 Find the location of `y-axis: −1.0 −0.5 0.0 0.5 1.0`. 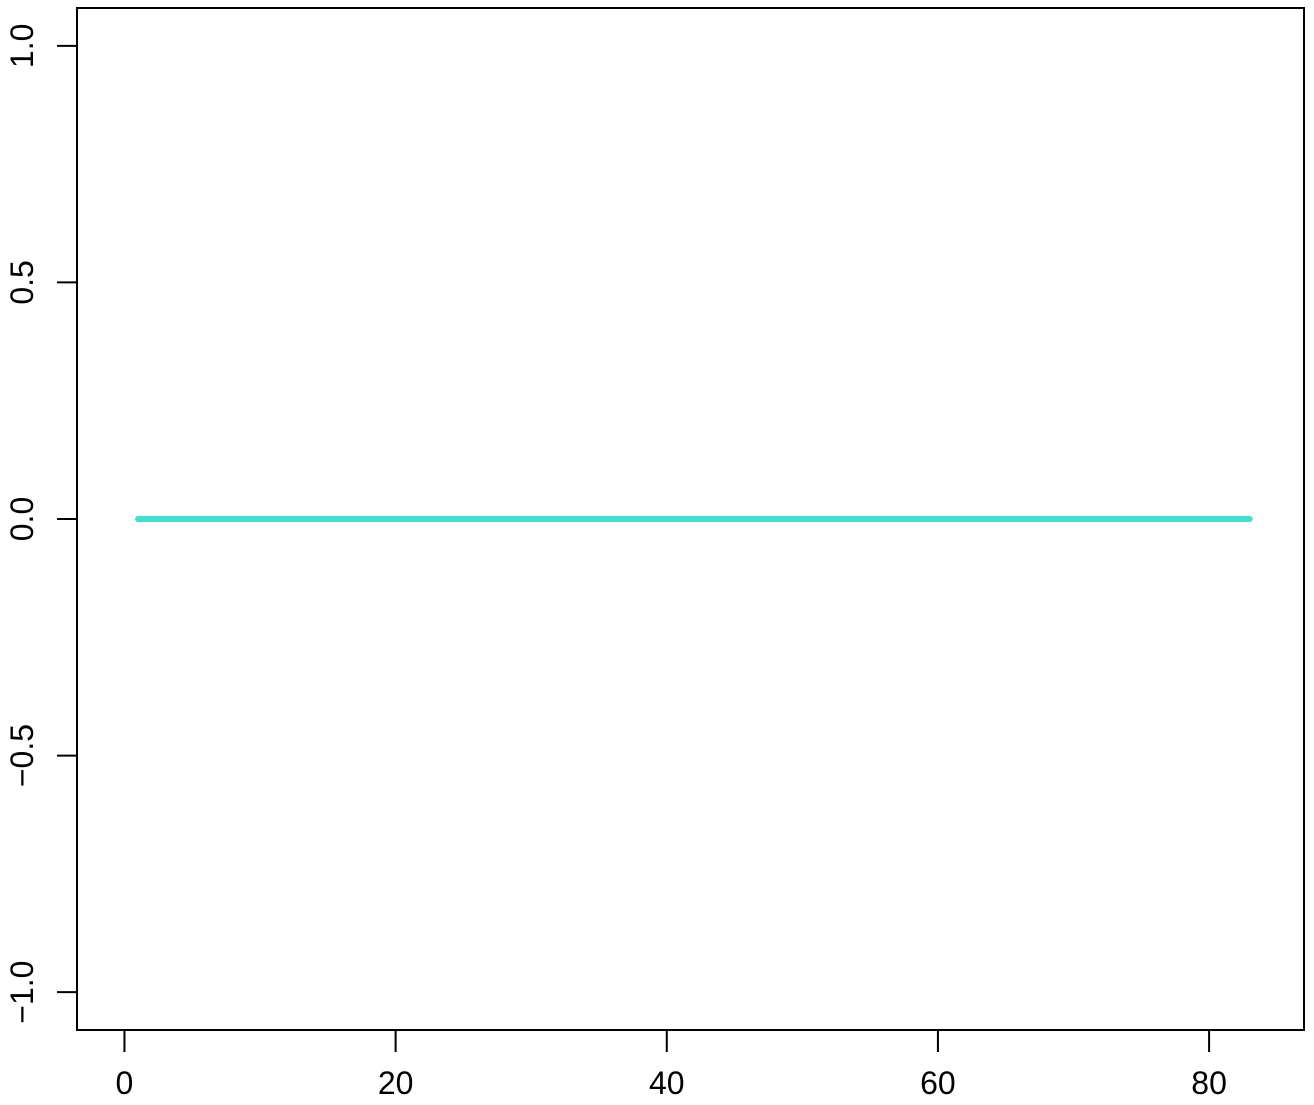

y-axis: −1.0 −0.5 0.0 0.5 1.0 is located at coordinates (41, 524).